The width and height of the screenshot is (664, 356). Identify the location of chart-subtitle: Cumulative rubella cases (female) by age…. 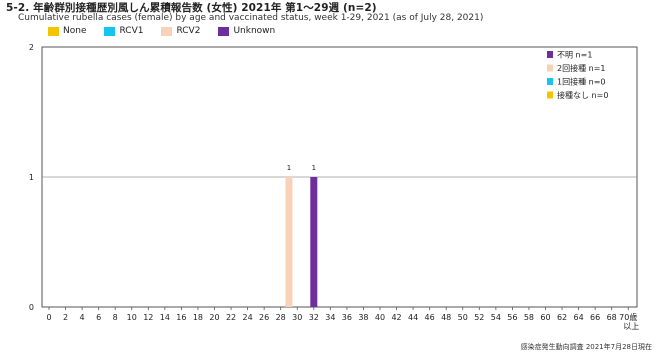
(251, 18).